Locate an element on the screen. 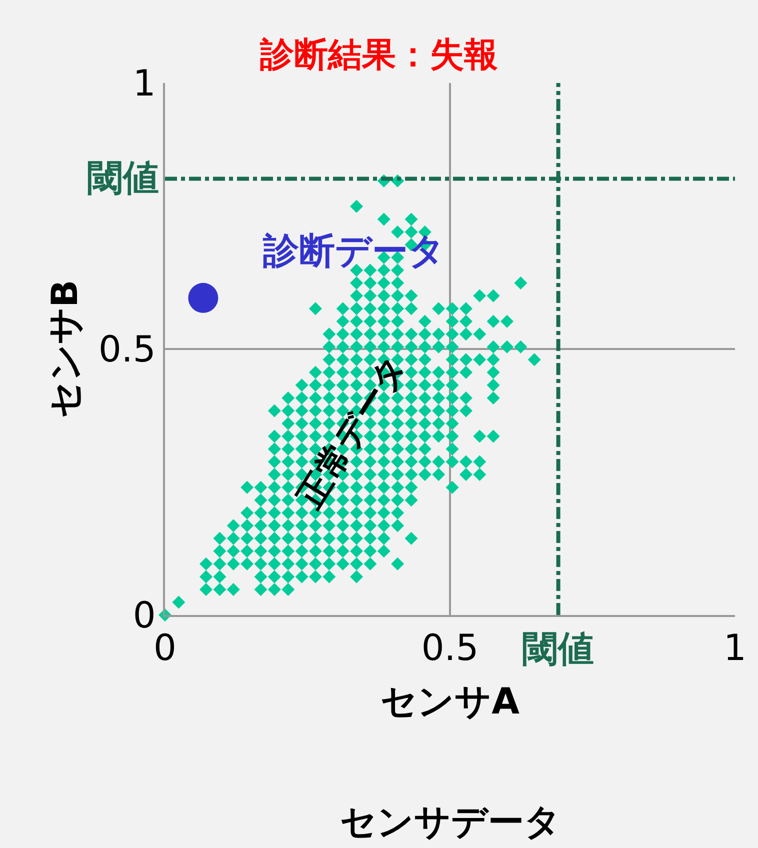  x-tick-label: 1 is located at coordinates (735, 649).